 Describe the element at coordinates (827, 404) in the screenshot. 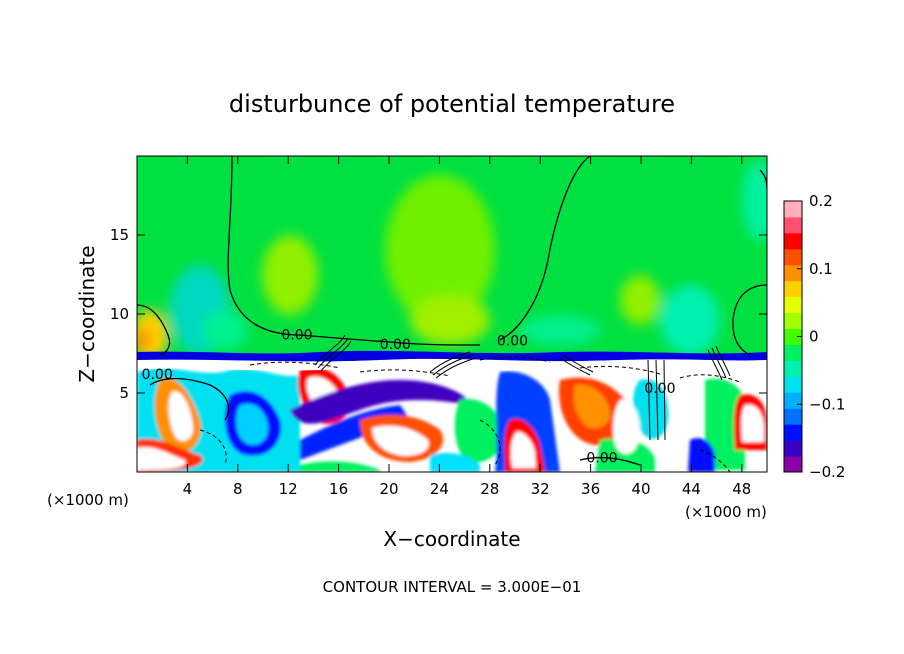

I see `colorbar-tick-label: −0.1` at that location.